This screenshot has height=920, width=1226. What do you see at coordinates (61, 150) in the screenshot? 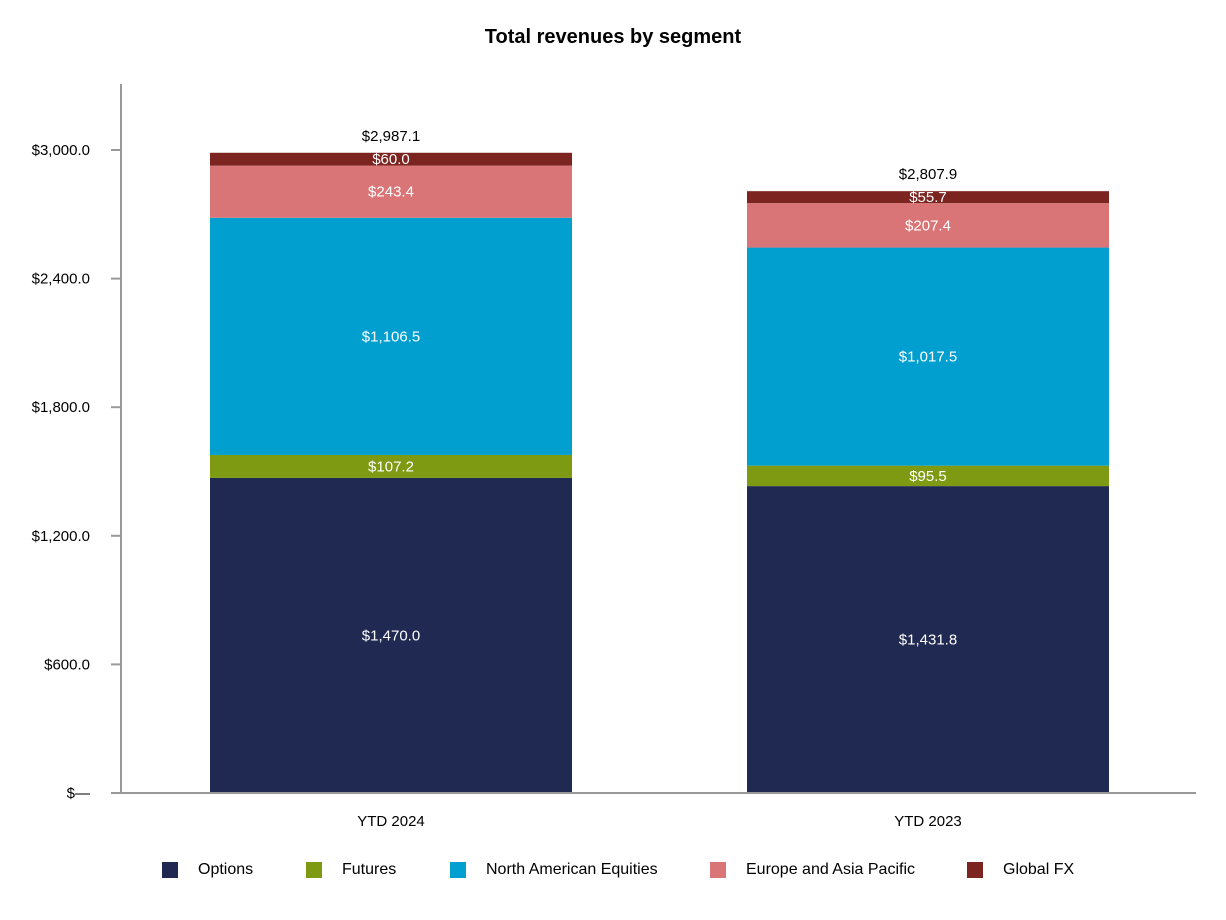
I see `y-tick-label: $3,000.0` at bounding box center [61, 150].